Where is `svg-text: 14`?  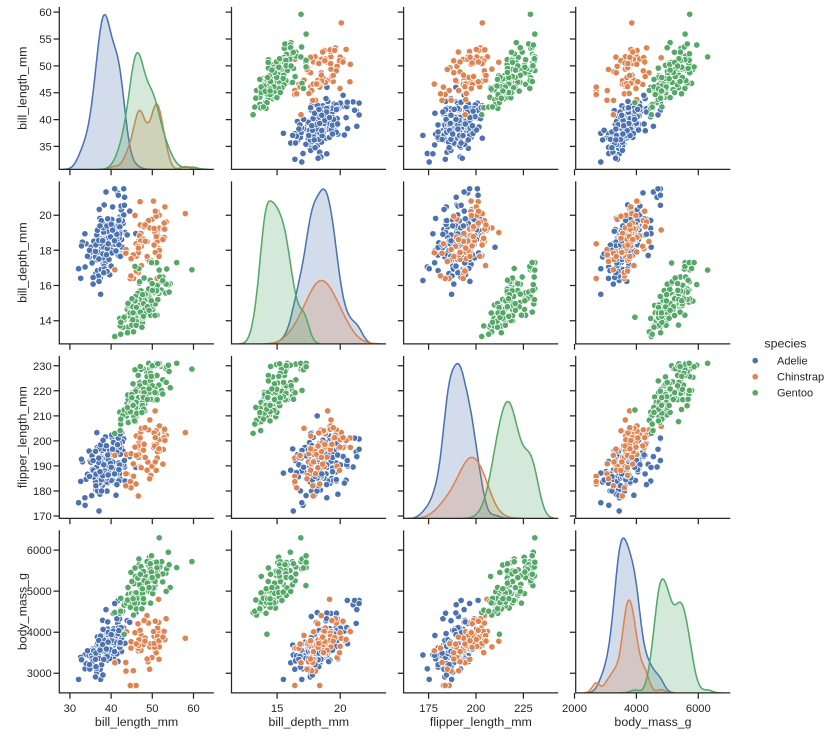 svg-text: 14 is located at coordinates (45, 322).